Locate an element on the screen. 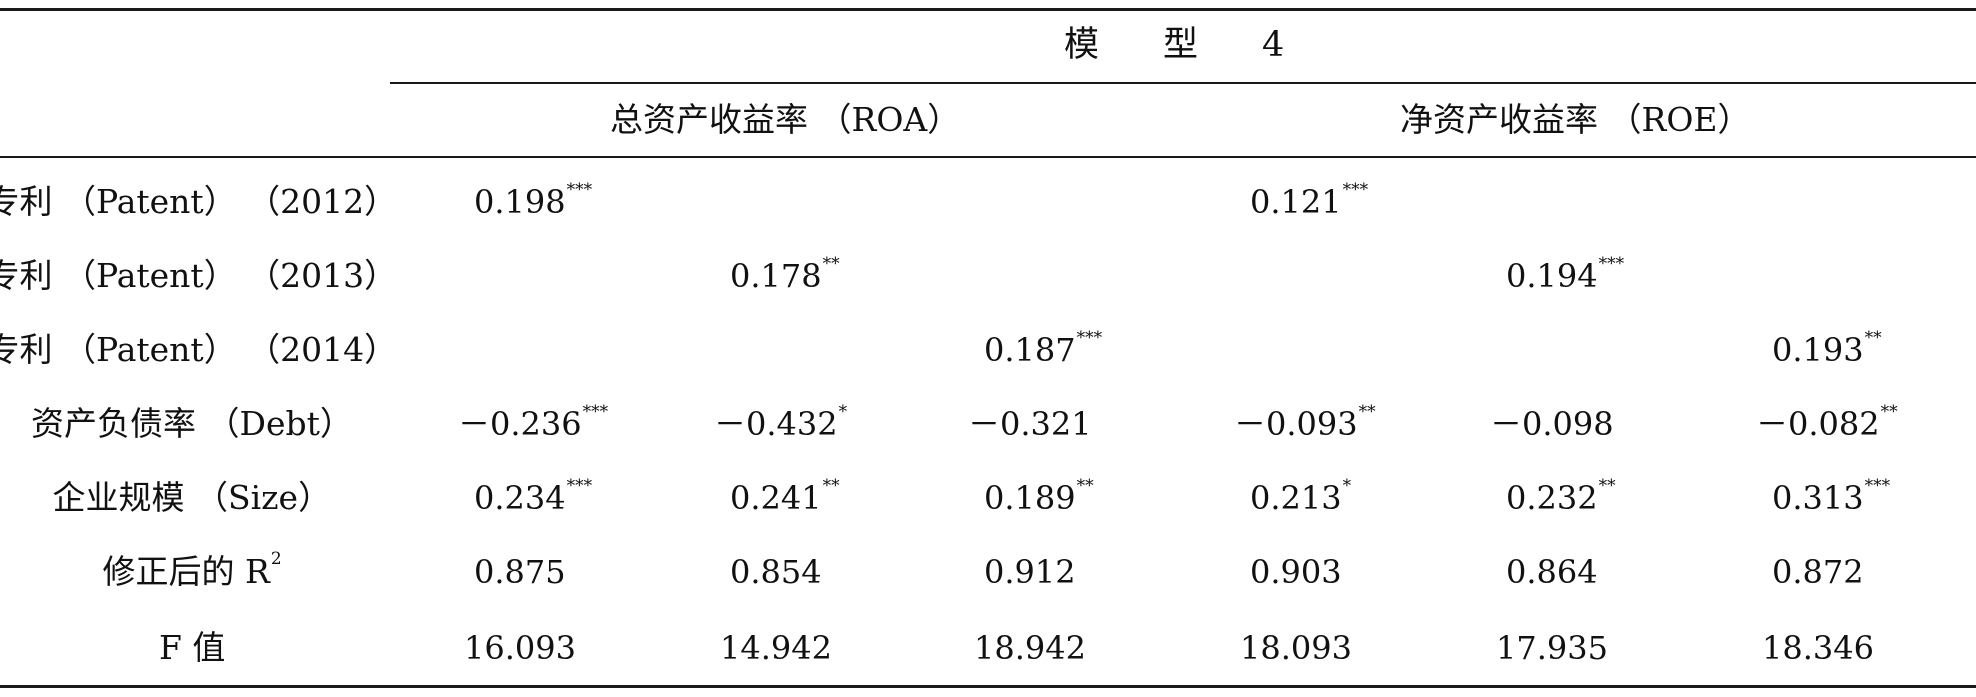  cell-value: 18.942 is located at coordinates (1030, 648).